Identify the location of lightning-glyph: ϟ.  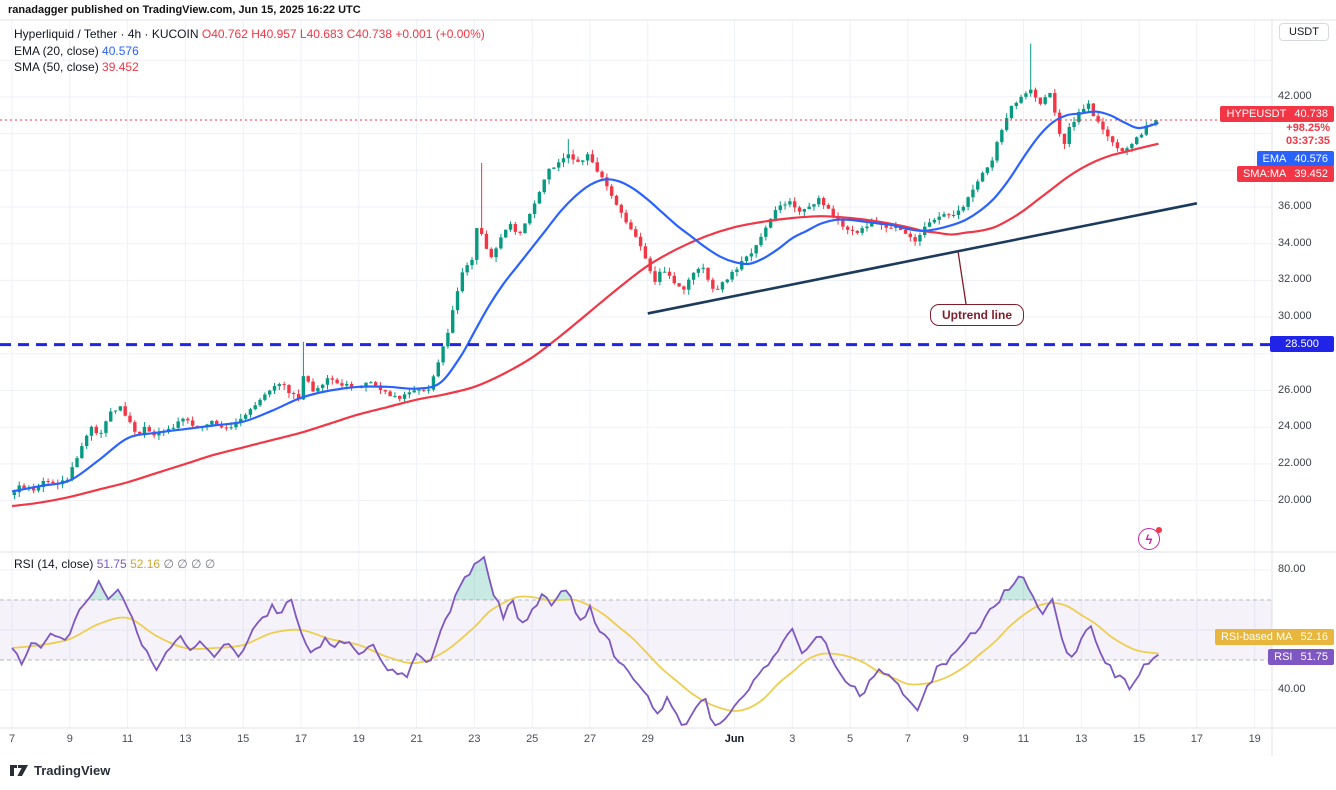
(1149, 539).